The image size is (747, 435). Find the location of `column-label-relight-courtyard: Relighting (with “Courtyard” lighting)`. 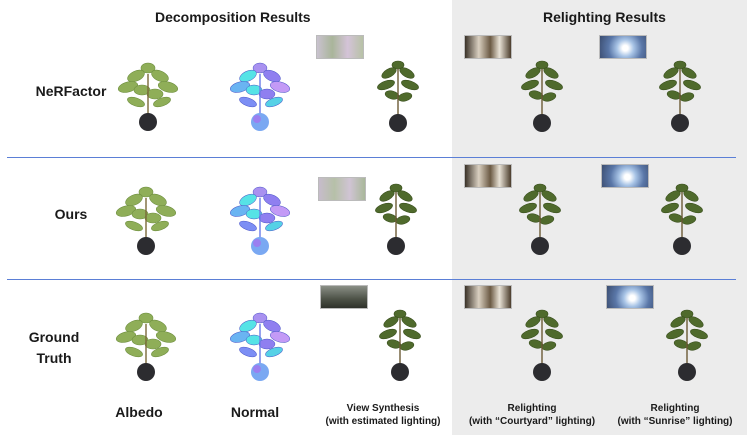

column-label-relight-courtyard: Relighting (with “Courtyard” lighting) is located at coordinates (532, 415).